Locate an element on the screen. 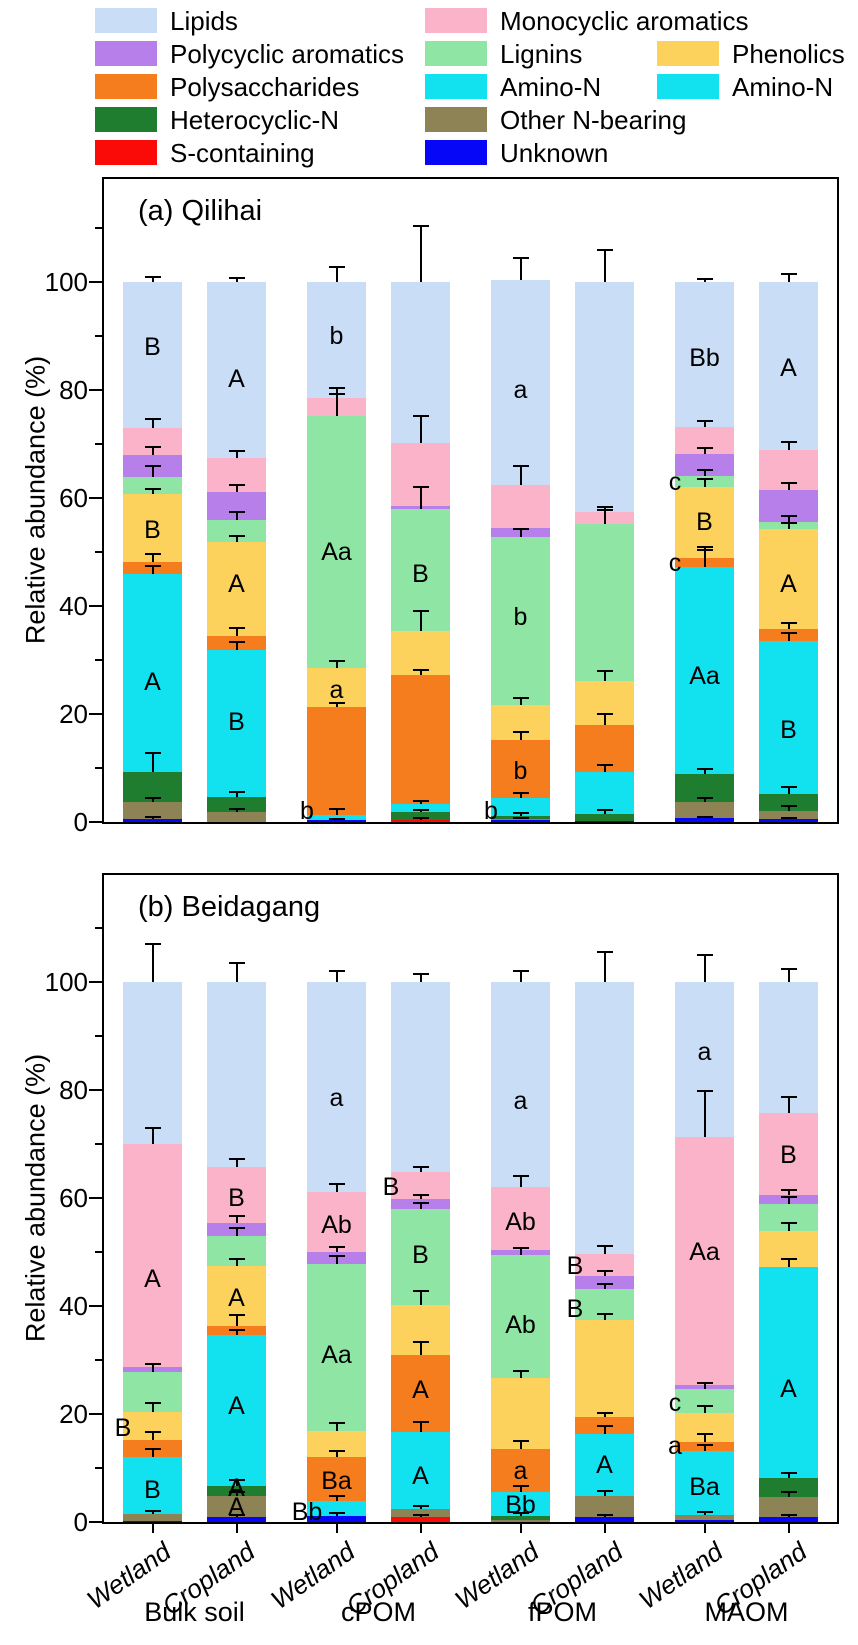 The height and width of the screenshot is (1645, 858). stacked-bar-bulk-soil-wetland: A B B is located at coordinates (148, 1198).